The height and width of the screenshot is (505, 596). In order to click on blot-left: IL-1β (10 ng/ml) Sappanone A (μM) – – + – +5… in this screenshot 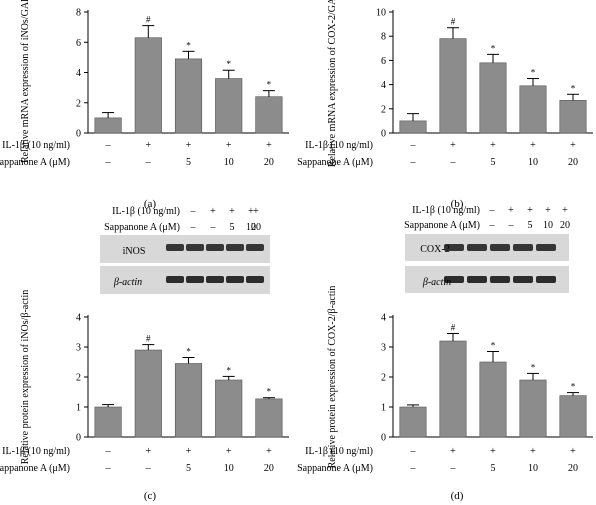, I will do `click(185, 250)`.